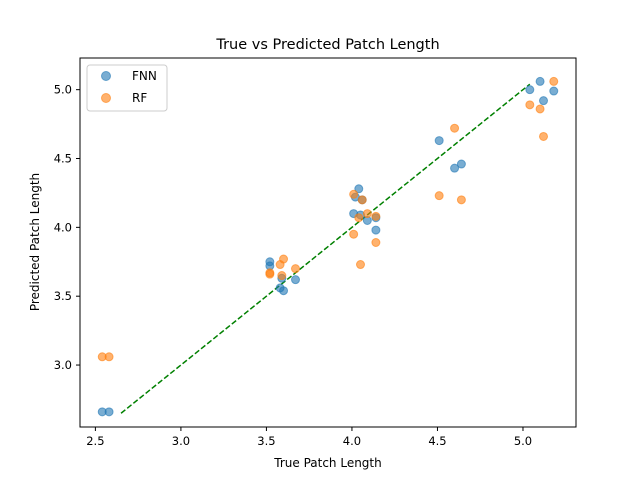 The width and height of the screenshot is (640, 480). I want to click on x-tick-label: 3.5, so click(266, 441).